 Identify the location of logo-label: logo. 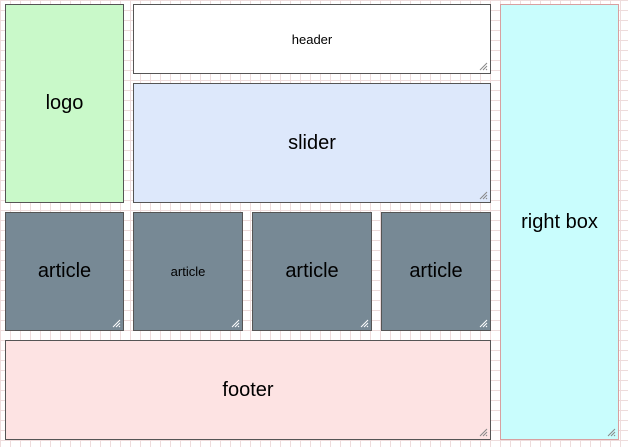
(64, 103).